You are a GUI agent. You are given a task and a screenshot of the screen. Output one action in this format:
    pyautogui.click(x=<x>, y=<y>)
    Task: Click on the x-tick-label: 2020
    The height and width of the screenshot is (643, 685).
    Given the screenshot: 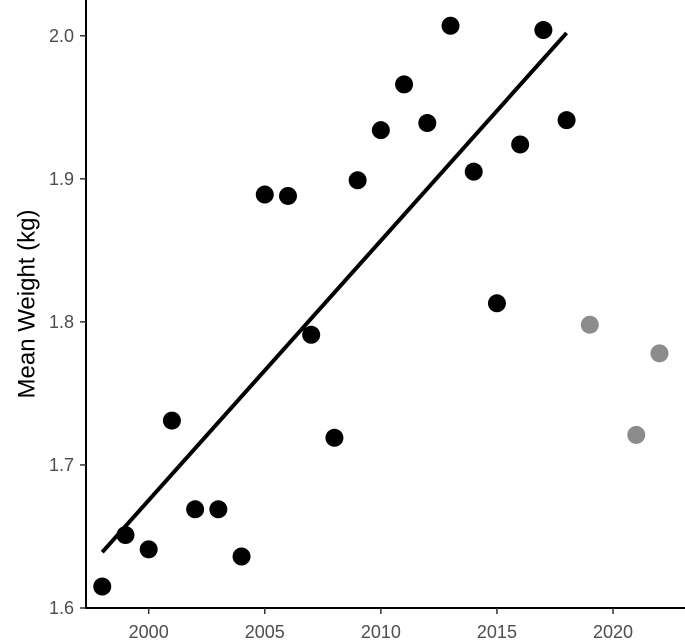 What is the action you would take?
    pyautogui.click(x=613, y=632)
    